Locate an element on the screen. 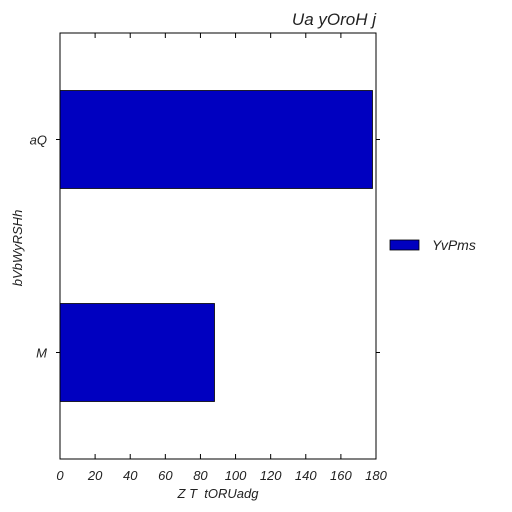 This screenshot has width=512, height=512. bar-M is located at coordinates (137, 352).